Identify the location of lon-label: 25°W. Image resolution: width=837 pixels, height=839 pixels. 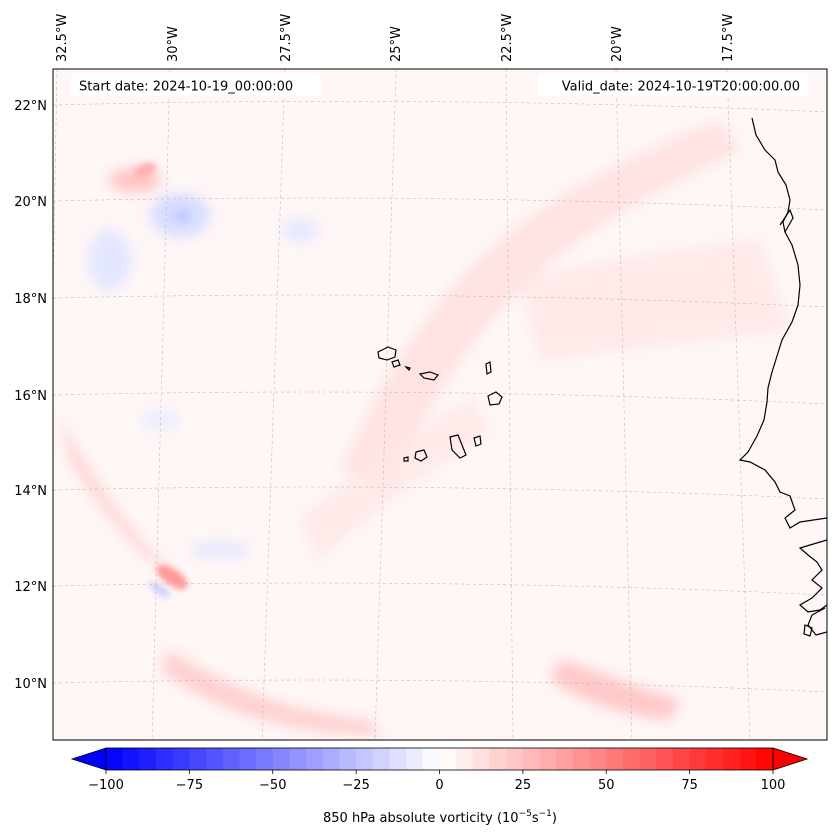
(396, 44).